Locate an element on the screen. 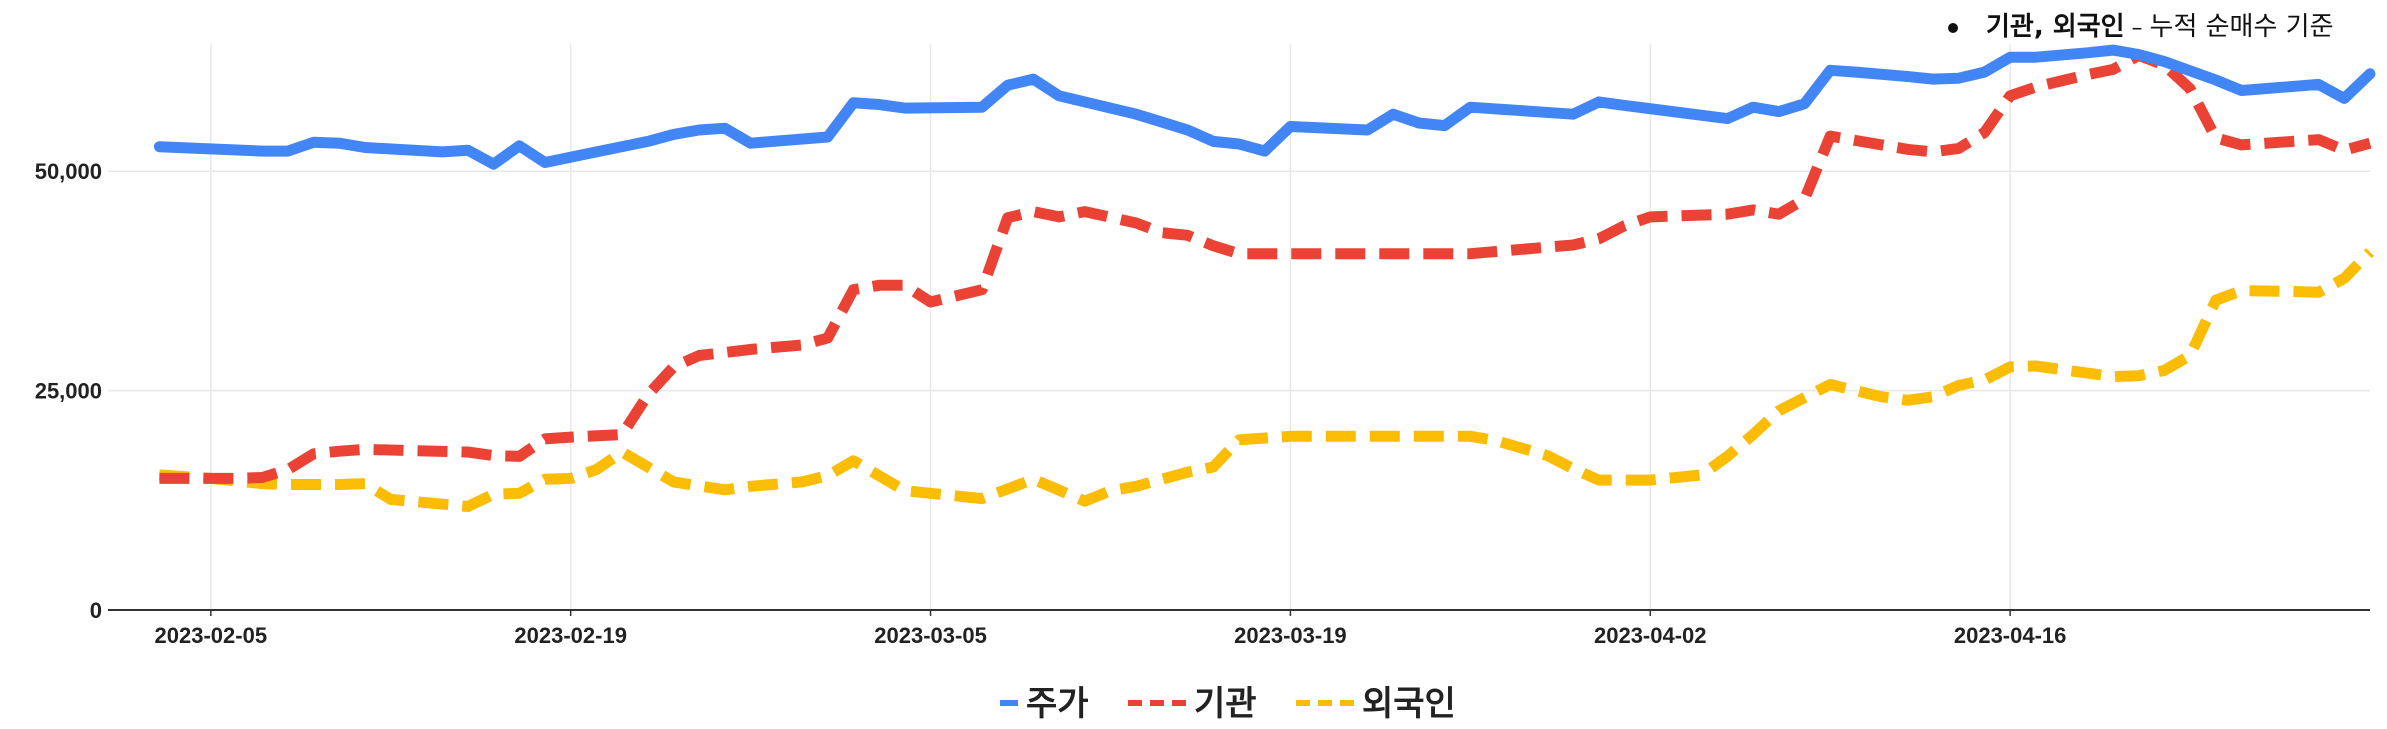 The width and height of the screenshot is (2387, 729). note-dash: – is located at coordinates (2137, 28).